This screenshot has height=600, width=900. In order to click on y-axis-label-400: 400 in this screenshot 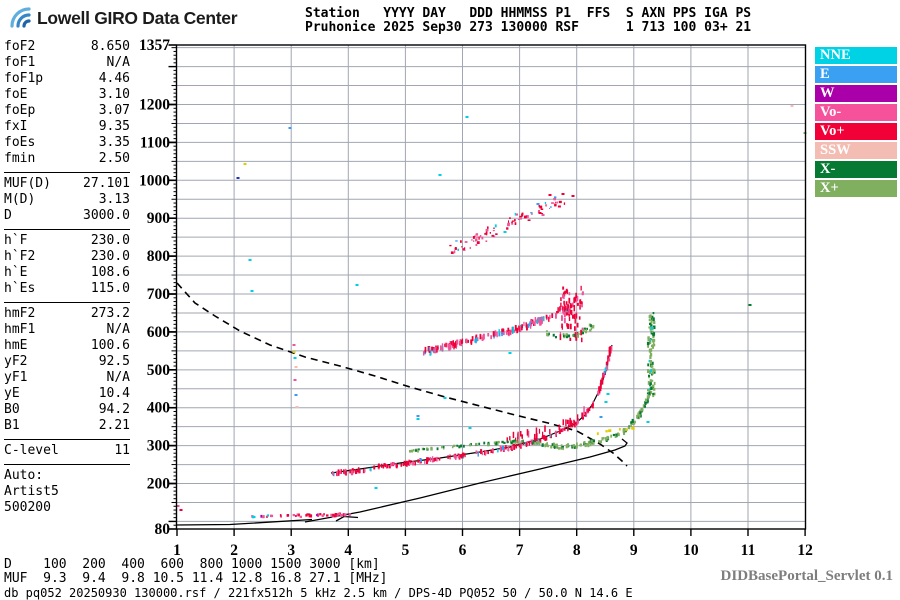, I will do `click(159, 408)`.